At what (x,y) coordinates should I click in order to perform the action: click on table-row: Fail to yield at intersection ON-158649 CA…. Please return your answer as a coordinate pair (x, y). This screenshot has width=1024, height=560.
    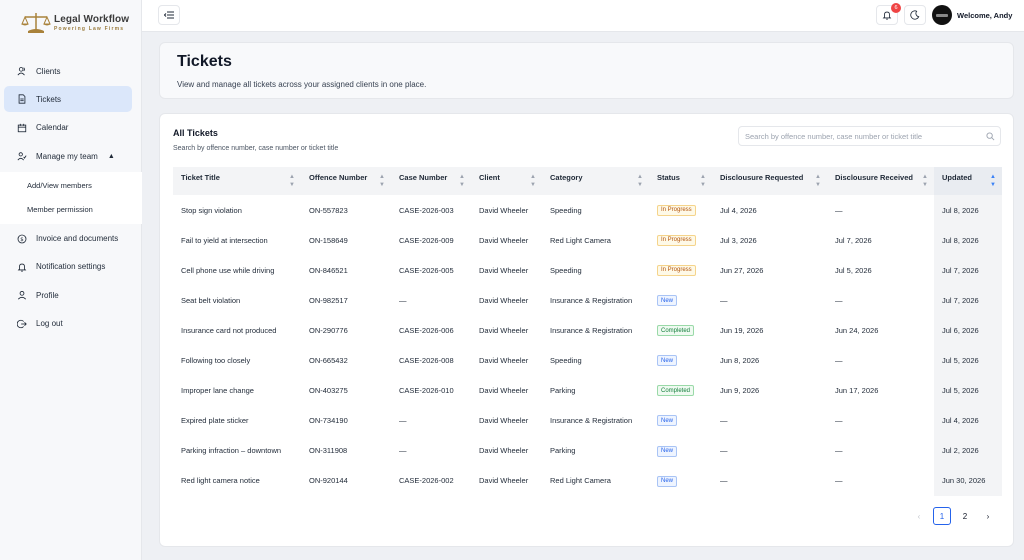
    Looking at the image, I should click on (587, 240).